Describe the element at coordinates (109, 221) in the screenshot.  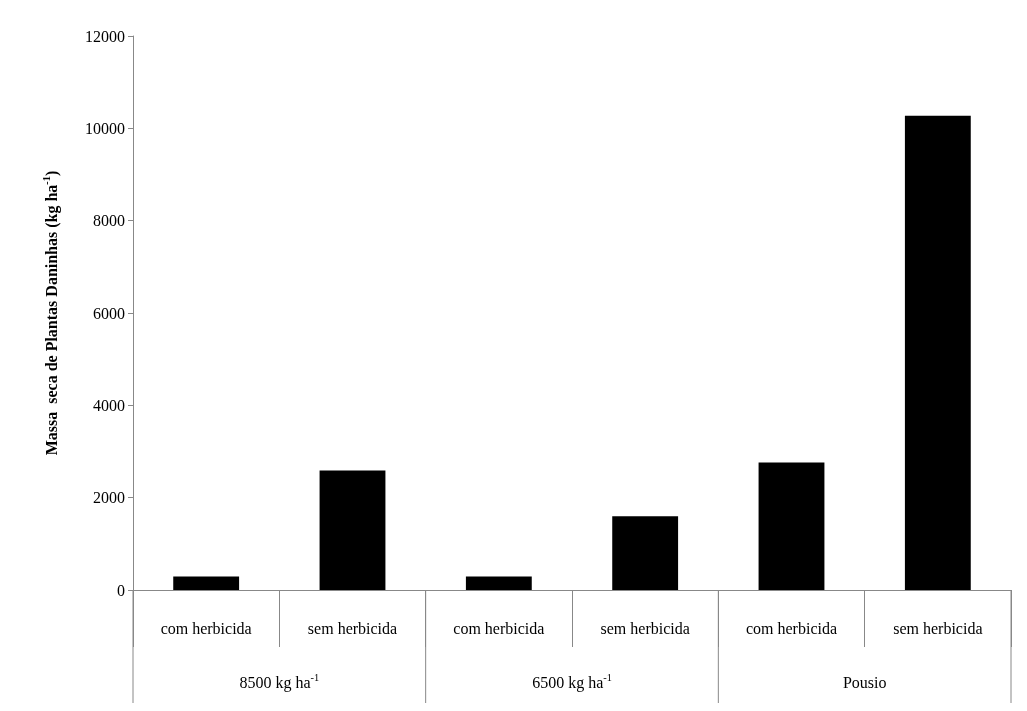
I see `y-tick-label: 8000` at that location.